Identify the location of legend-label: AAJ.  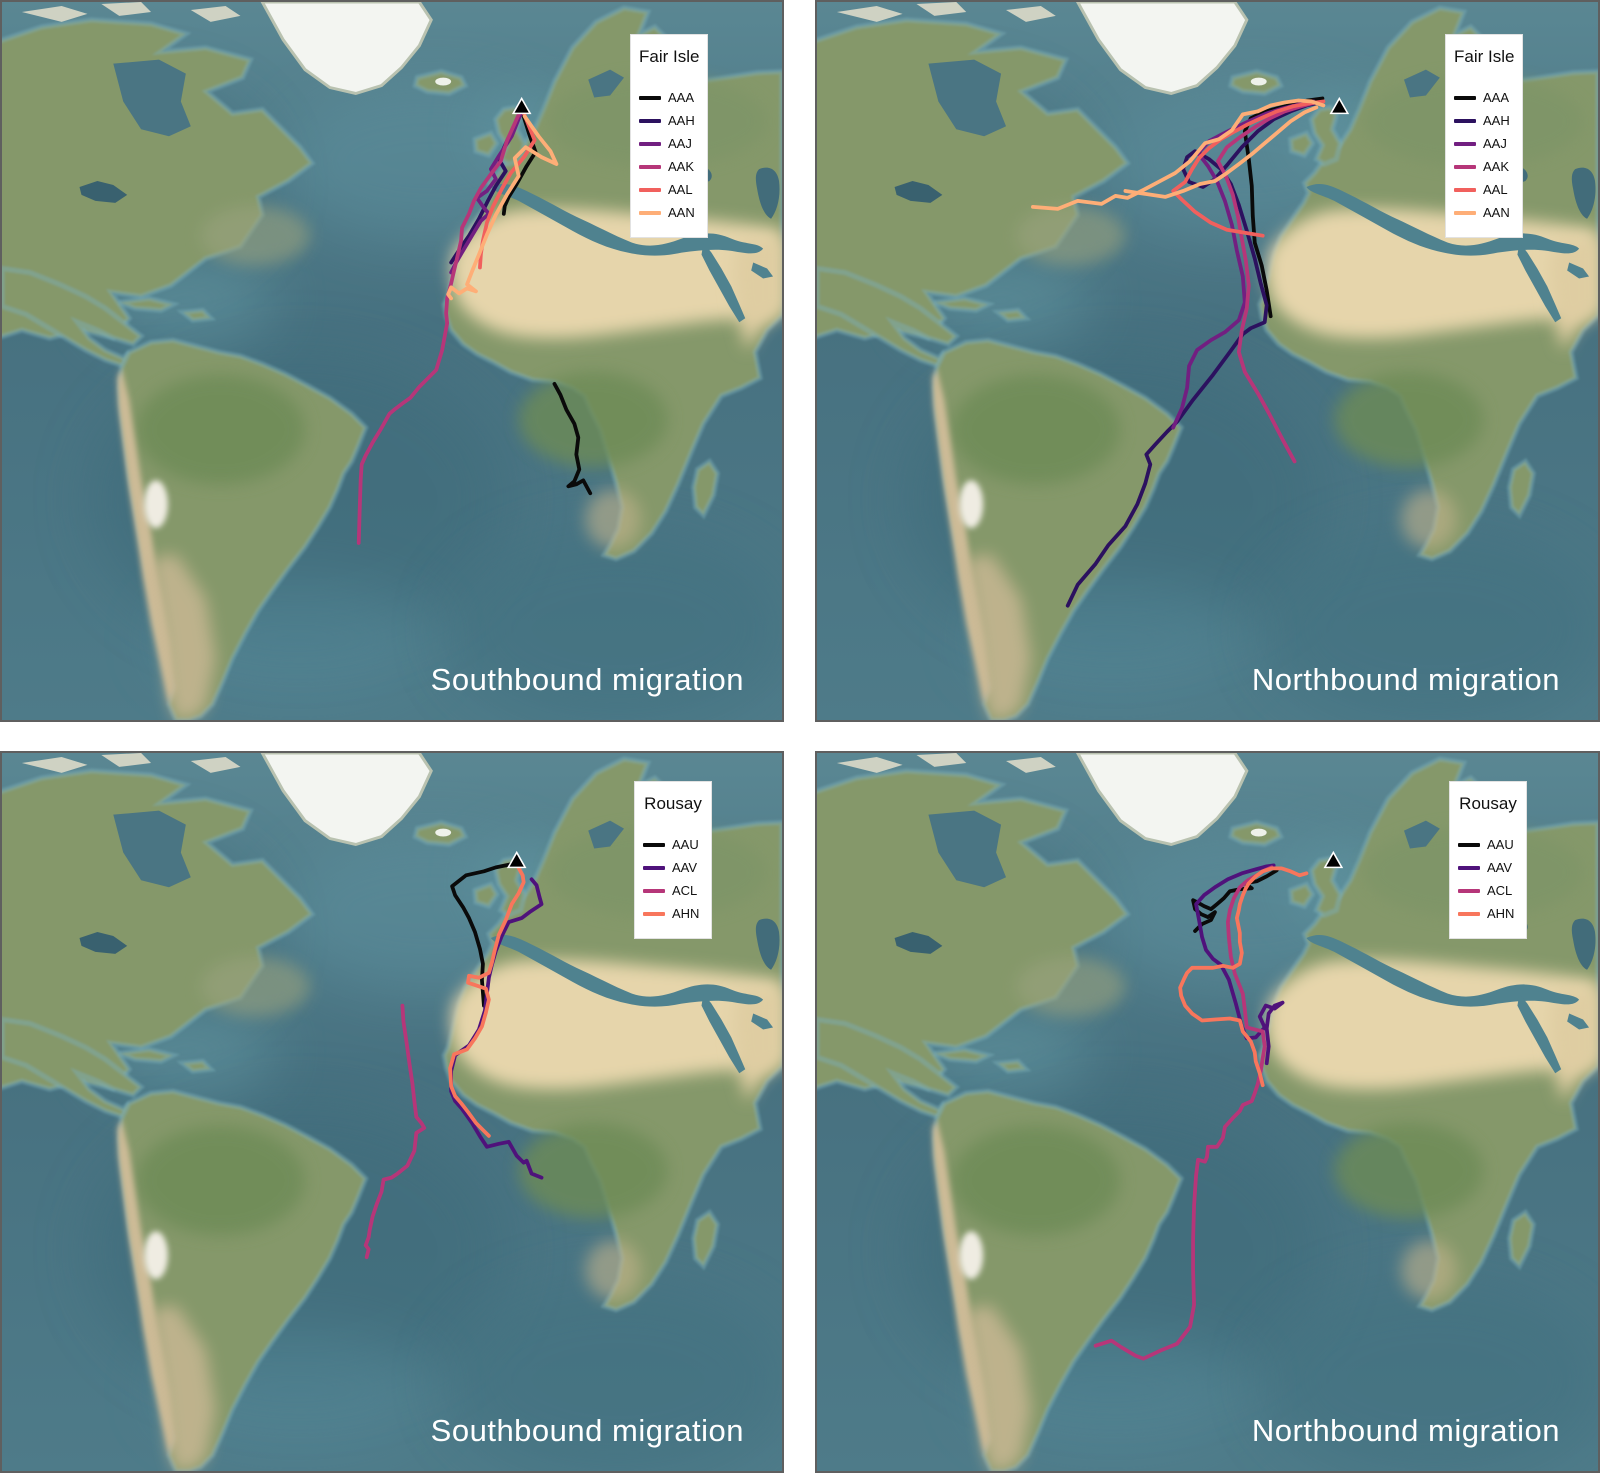
(680, 143).